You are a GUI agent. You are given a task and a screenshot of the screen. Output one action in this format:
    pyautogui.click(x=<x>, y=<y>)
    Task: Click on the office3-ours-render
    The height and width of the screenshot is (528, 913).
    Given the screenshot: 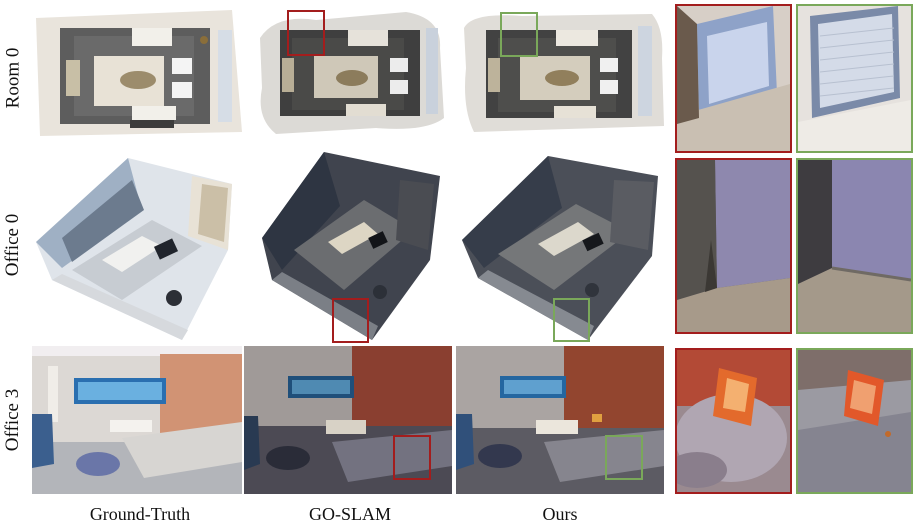 What is the action you would take?
    pyautogui.click(x=560, y=420)
    